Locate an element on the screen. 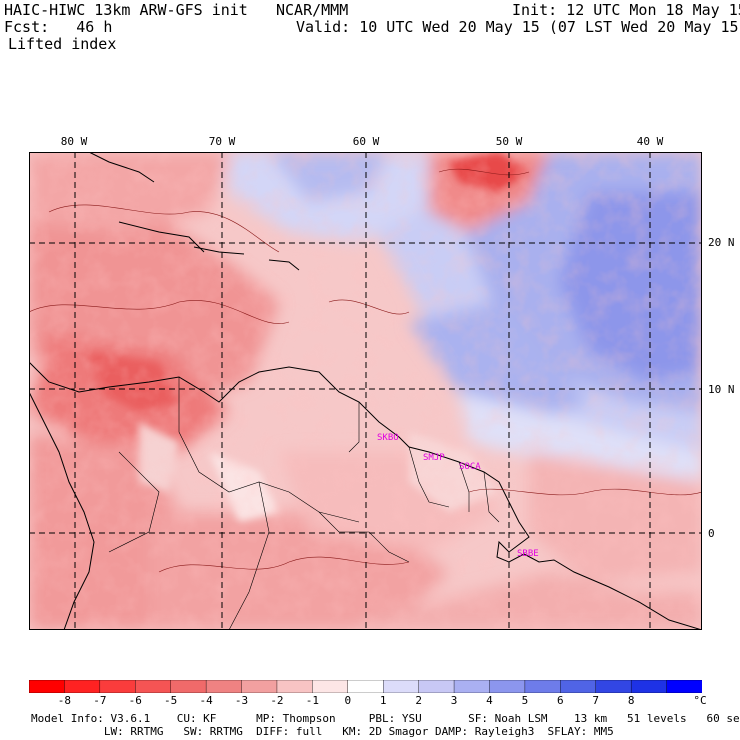  colorbar-tick-label: 5 is located at coordinates (525, 700).